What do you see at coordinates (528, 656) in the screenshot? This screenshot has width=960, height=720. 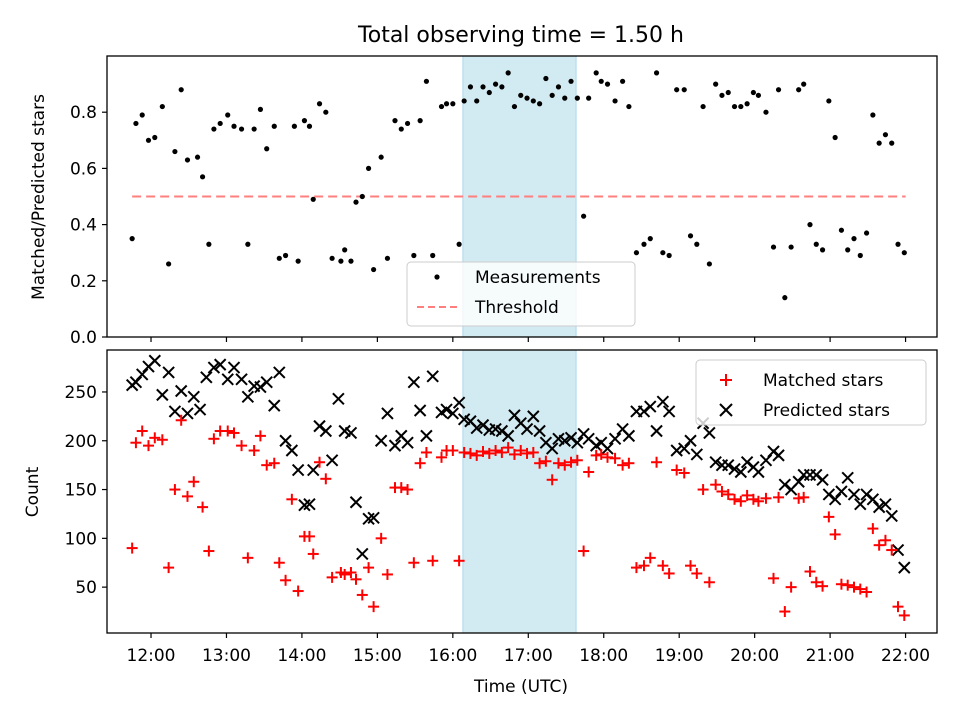 I see `x-tick-label: 17:00` at bounding box center [528, 656].